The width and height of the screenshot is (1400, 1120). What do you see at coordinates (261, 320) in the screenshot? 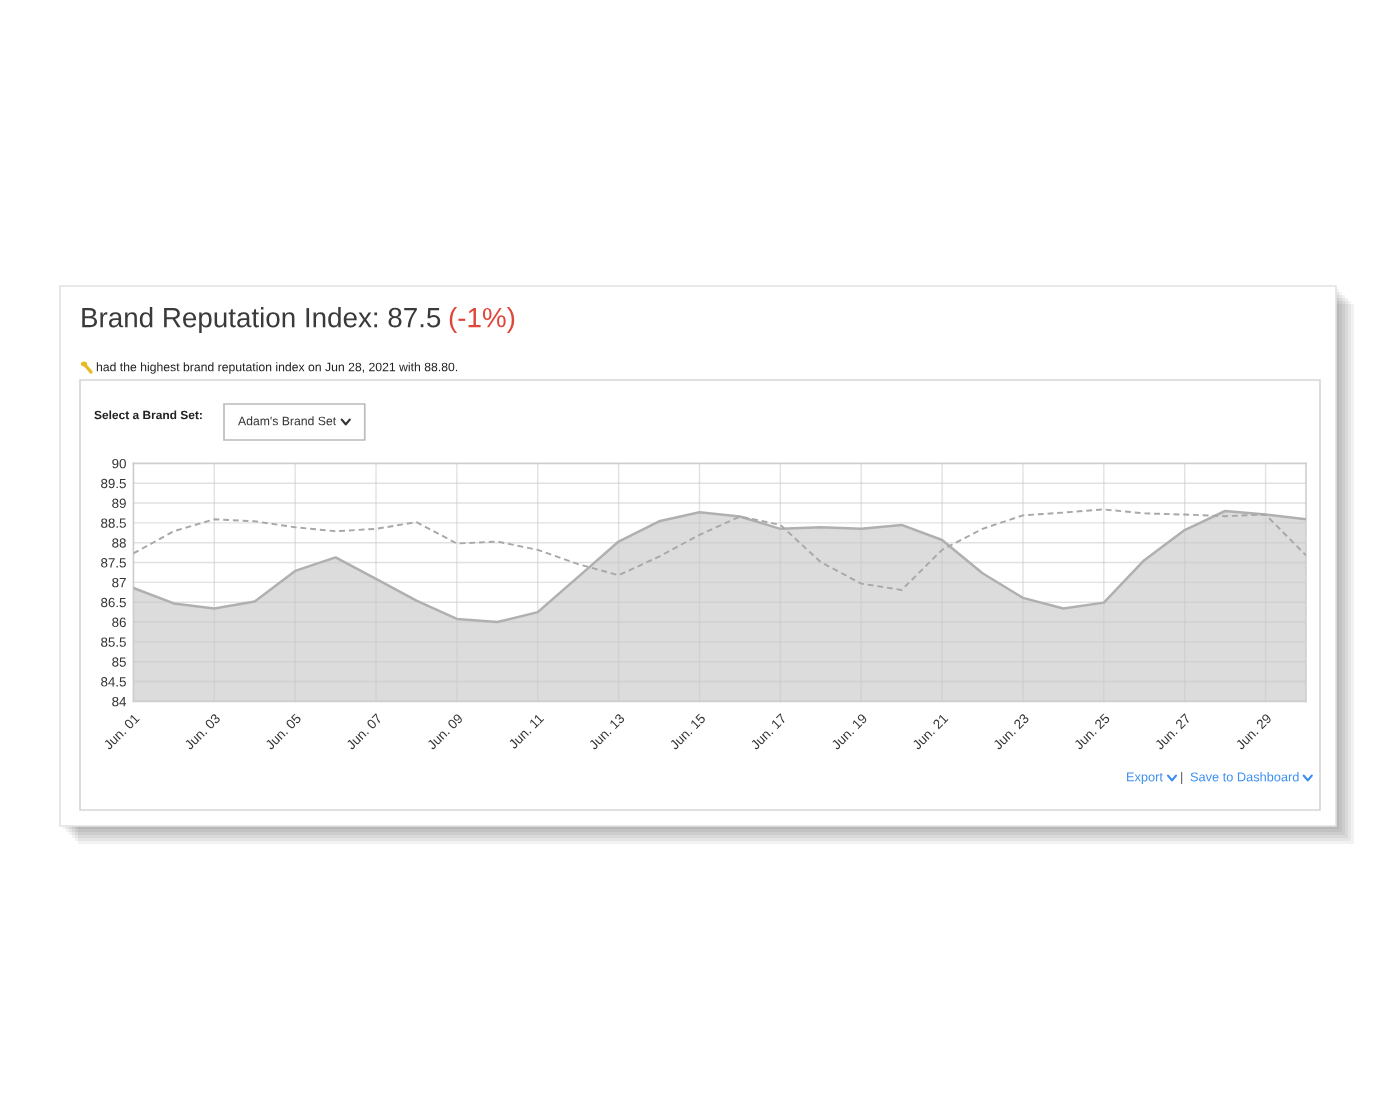
I see `chart-title: Brand Reputation Index: 87.5` at bounding box center [261, 320].